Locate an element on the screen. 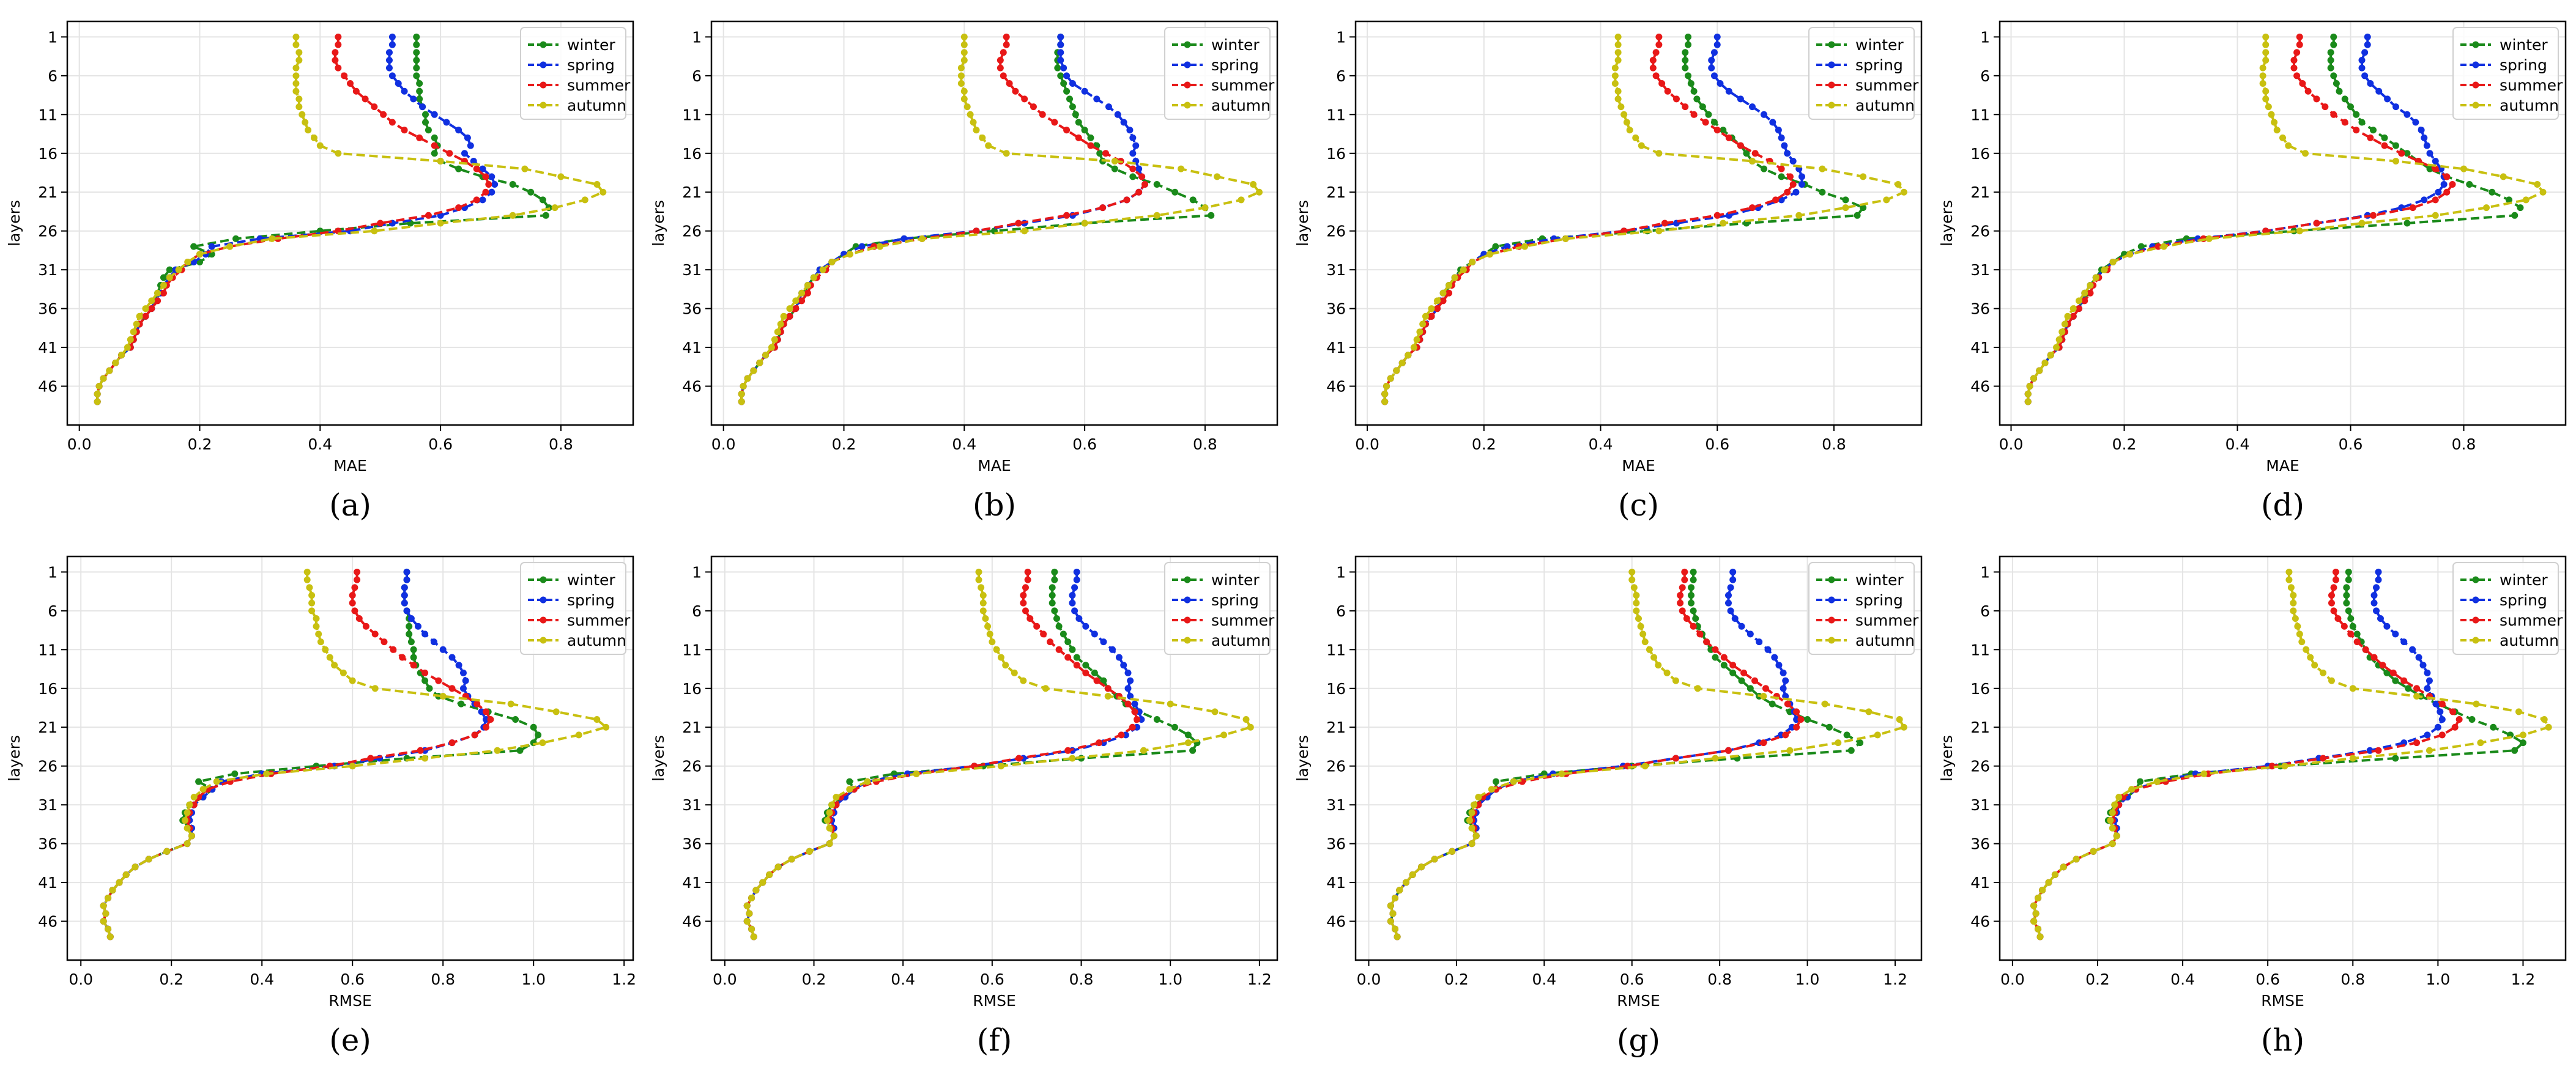 This screenshot has width=2576, height=1072. y-tick-label: 36 is located at coordinates (1980, 309).